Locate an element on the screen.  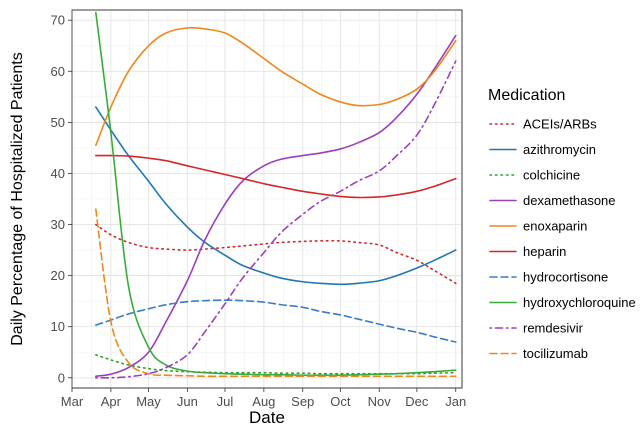
y-tick-label: 70 is located at coordinates (58, 20).